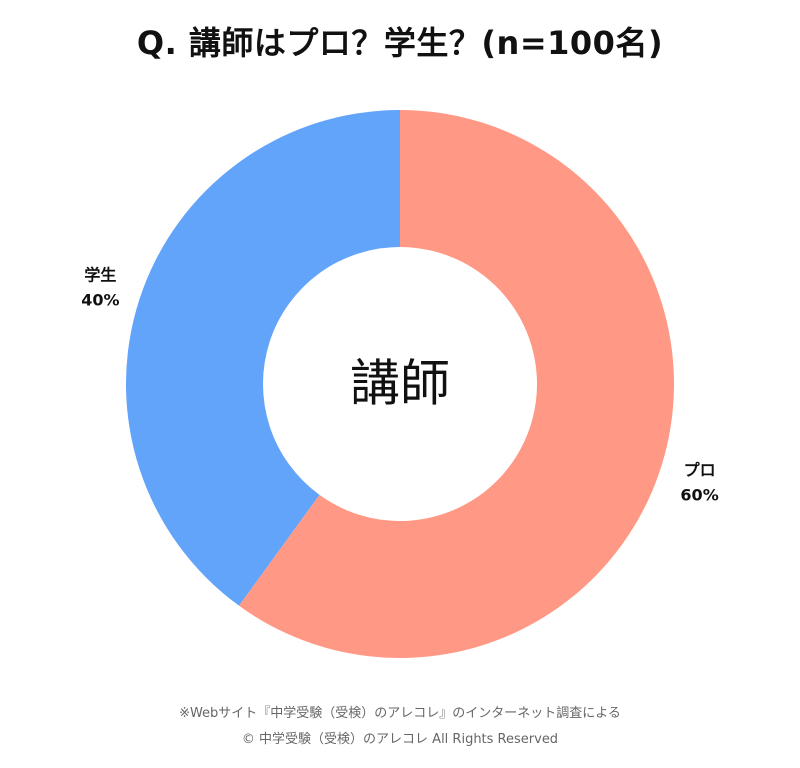 The width and height of the screenshot is (800, 768). I want to click on slice-name-label-1: 学生, so click(100, 275).